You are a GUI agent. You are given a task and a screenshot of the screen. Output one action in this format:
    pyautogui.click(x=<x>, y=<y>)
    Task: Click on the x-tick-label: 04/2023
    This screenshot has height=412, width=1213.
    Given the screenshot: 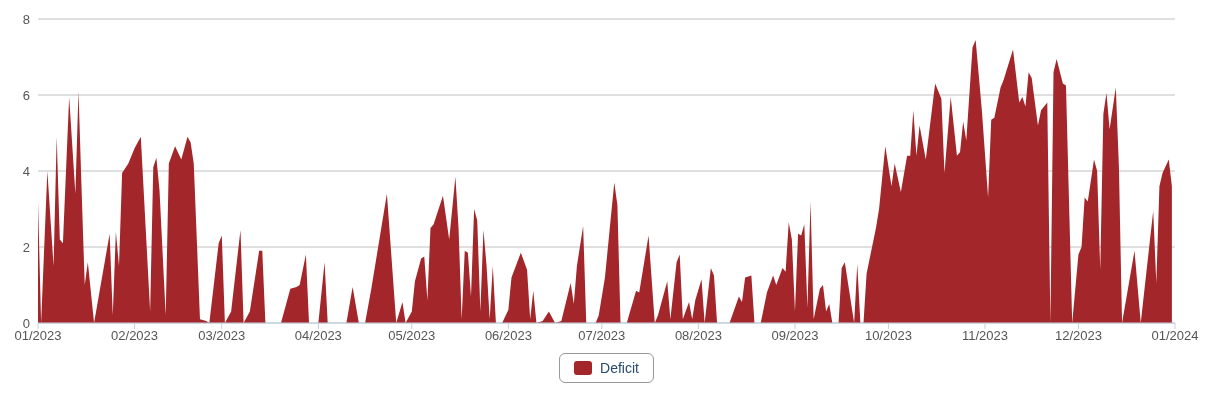 What is the action you would take?
    pyautogui.click(x=318, y=336)
    